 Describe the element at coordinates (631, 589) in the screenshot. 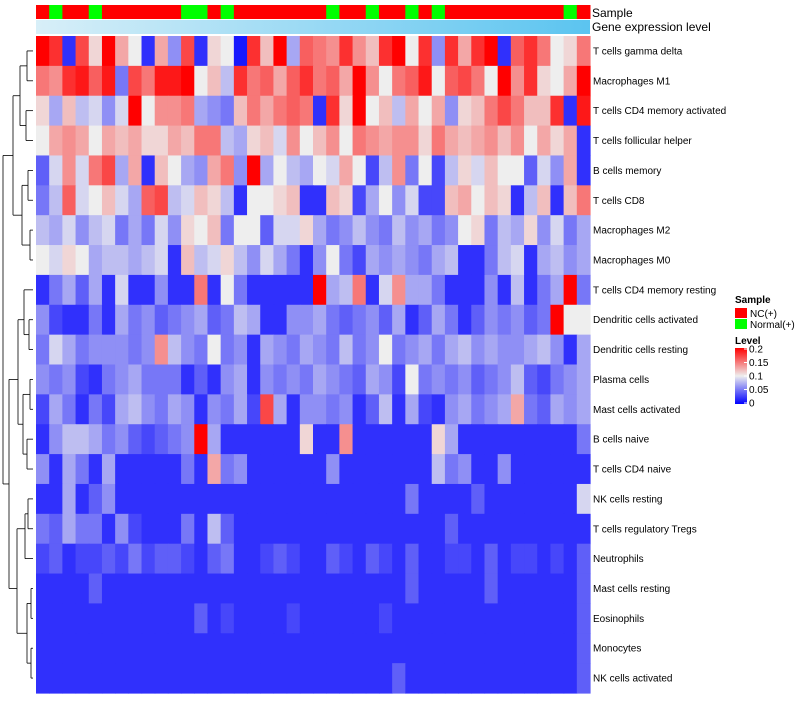

I see `row-label: Mast cells resting` at that location.